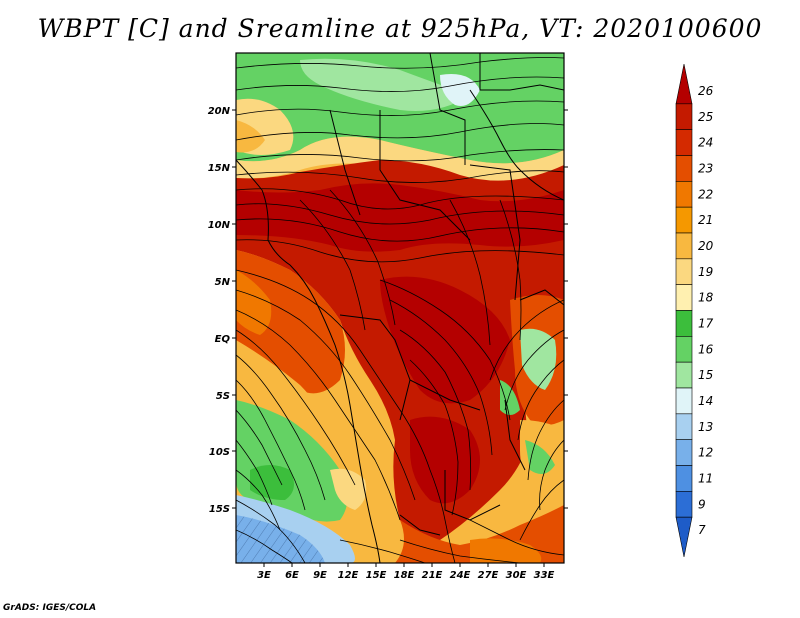 The width and height of the screenshot is (800, 618). What do you see at coordinates (694, 310) in the screenshot?
I see `colorbar: 26 25 24 23 22 21 20 19 18 17 16 15 14 13 12 11 9 7` at bounding box center [694, 310].